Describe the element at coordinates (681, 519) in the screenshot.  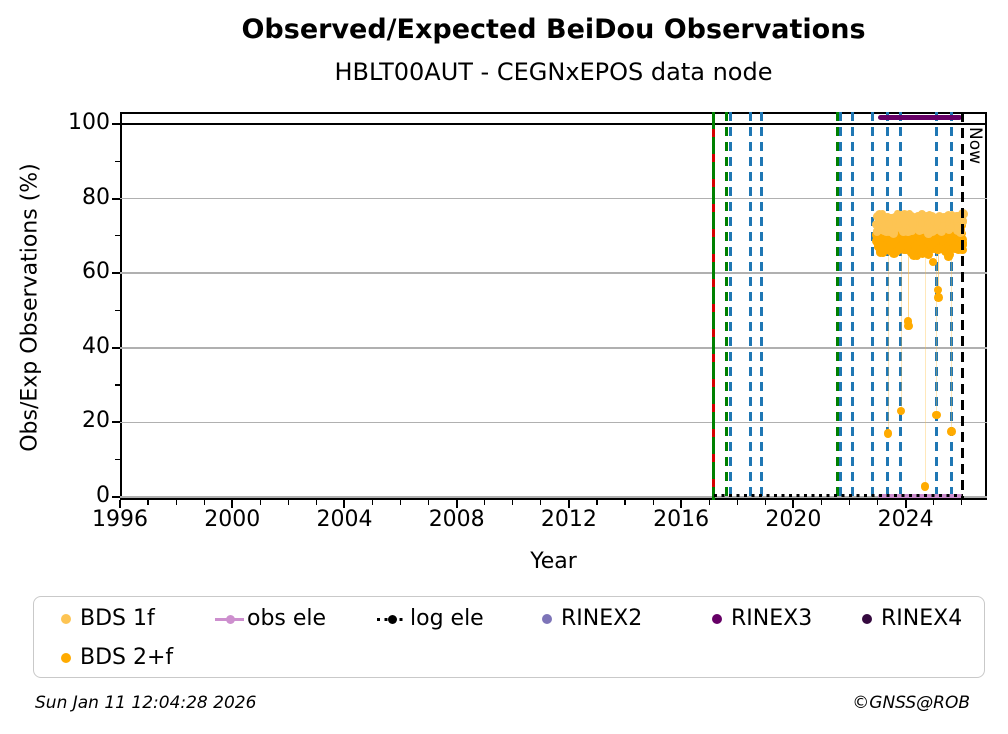
I see `x-tick-label: 2016` at that location.